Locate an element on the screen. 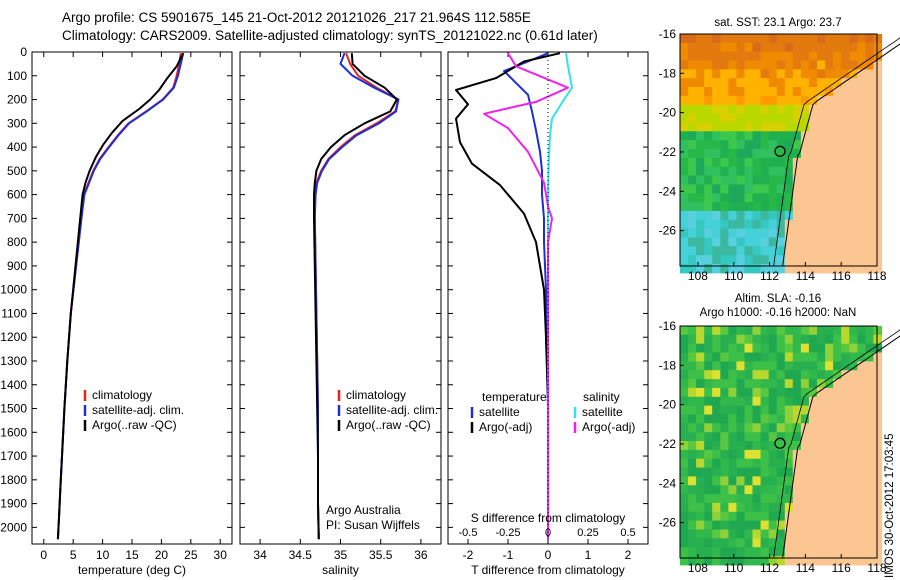 This screenshot has width=900, height=580. y-tick-label: 1100 is located at coordinates (14, 313).